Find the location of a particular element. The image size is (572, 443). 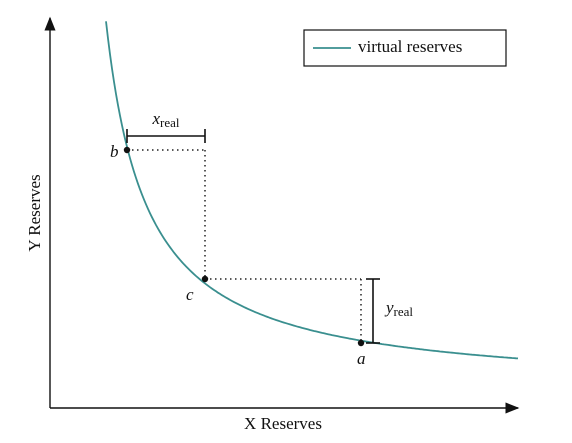

x-real-label: xreal is located at coordinates (165, 119).